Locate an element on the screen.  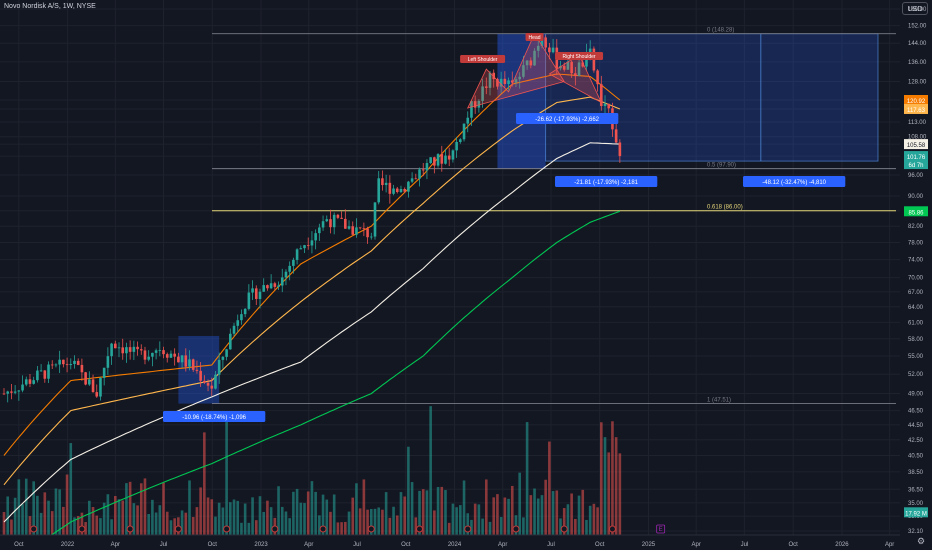
axis-bg is located at coordinates (916, 275).